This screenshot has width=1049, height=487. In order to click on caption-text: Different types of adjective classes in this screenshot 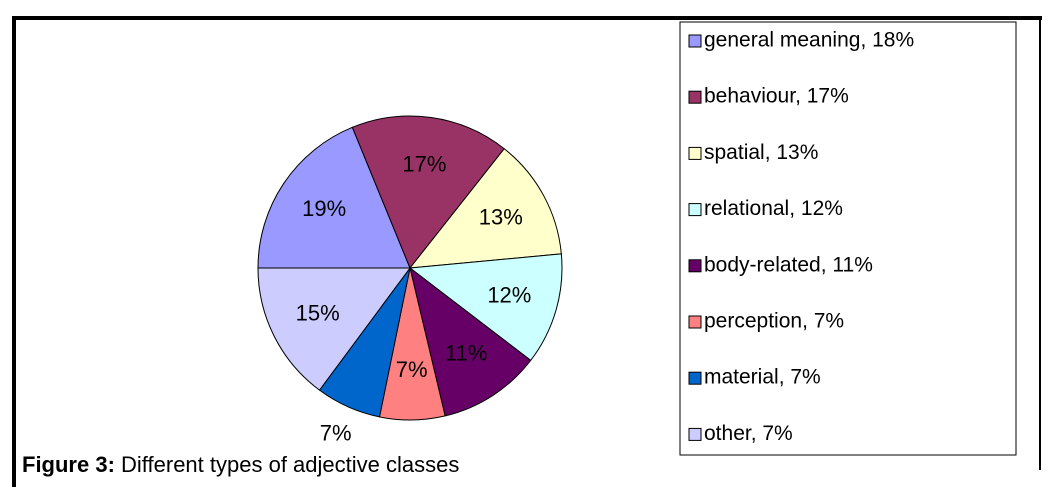, I will do `click(290, 464)`.